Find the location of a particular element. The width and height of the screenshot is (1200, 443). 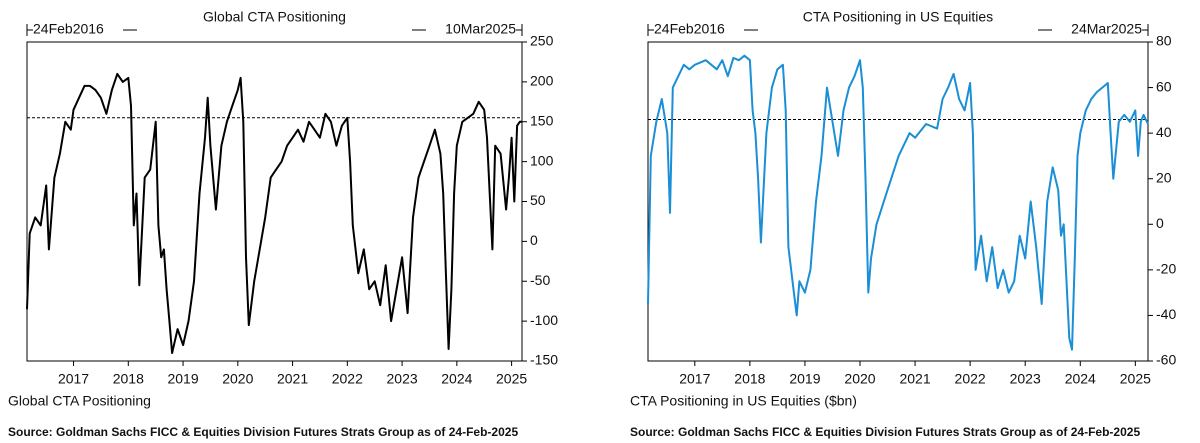

y-tick-label: 200 is located at coordinates (542, 81).